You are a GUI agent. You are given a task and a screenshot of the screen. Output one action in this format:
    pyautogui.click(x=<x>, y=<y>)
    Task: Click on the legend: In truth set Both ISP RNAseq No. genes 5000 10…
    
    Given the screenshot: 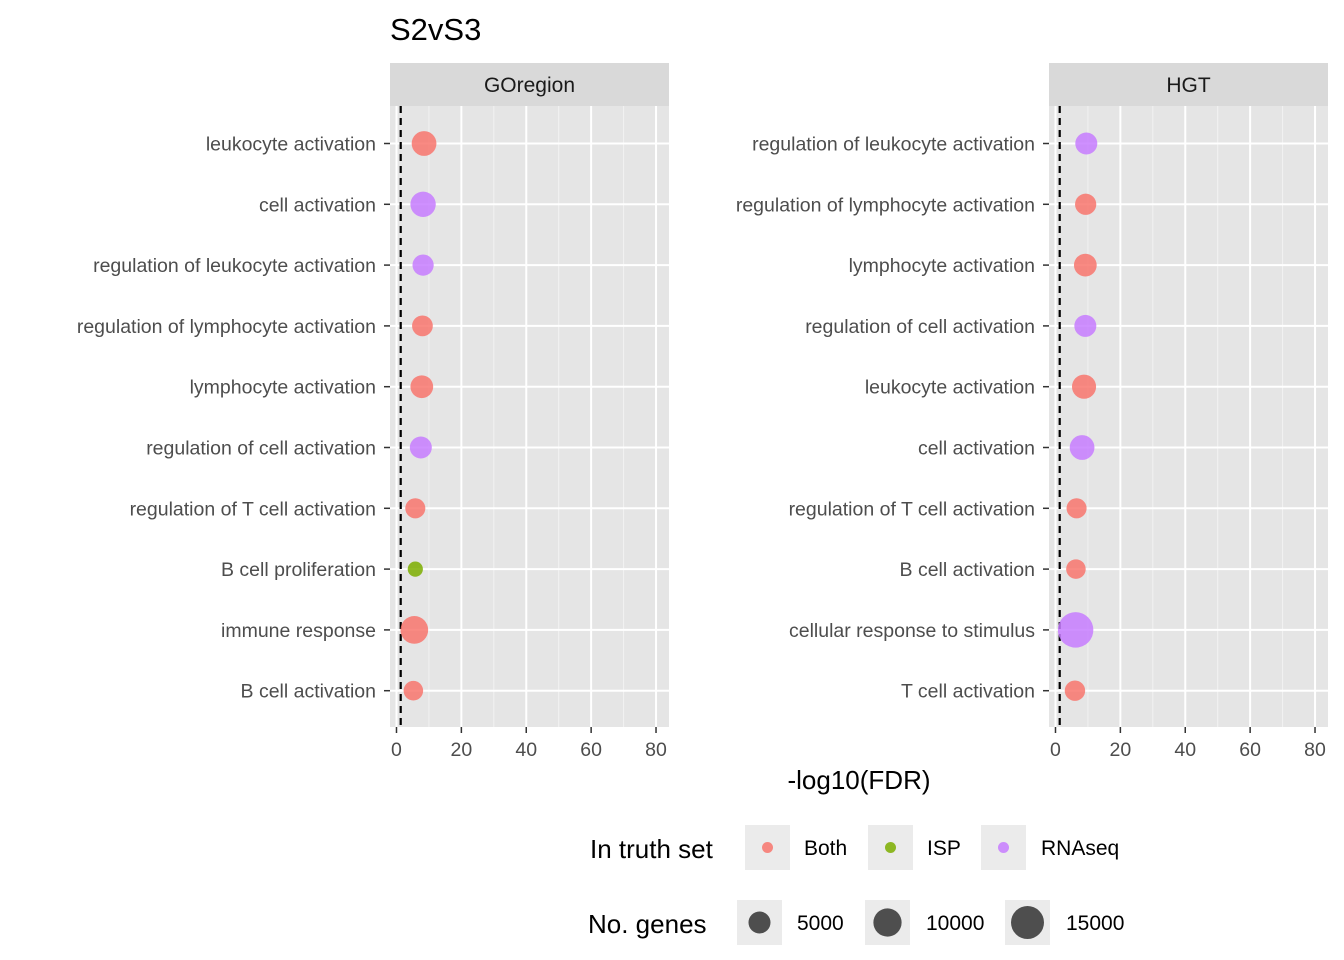 What is the action you would take?
    pyautogui.click(x=856, y=885)
    